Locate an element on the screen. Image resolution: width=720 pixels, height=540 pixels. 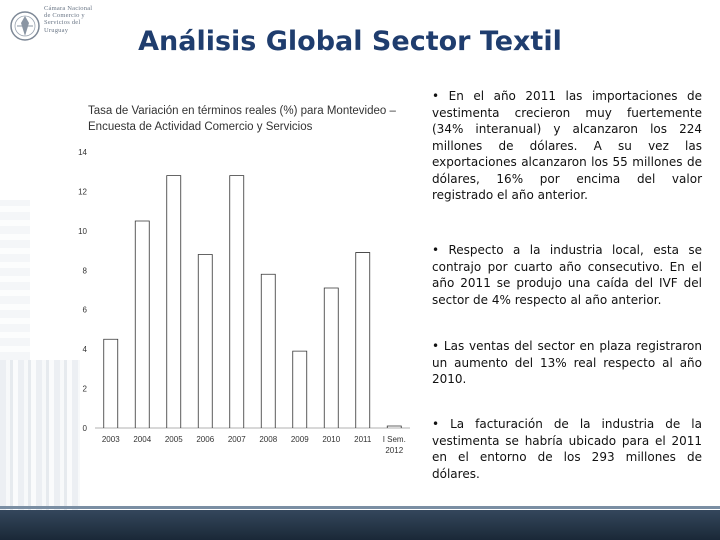
page-title: Análisis Global Sector Textil is located at coordinates (350, 41).